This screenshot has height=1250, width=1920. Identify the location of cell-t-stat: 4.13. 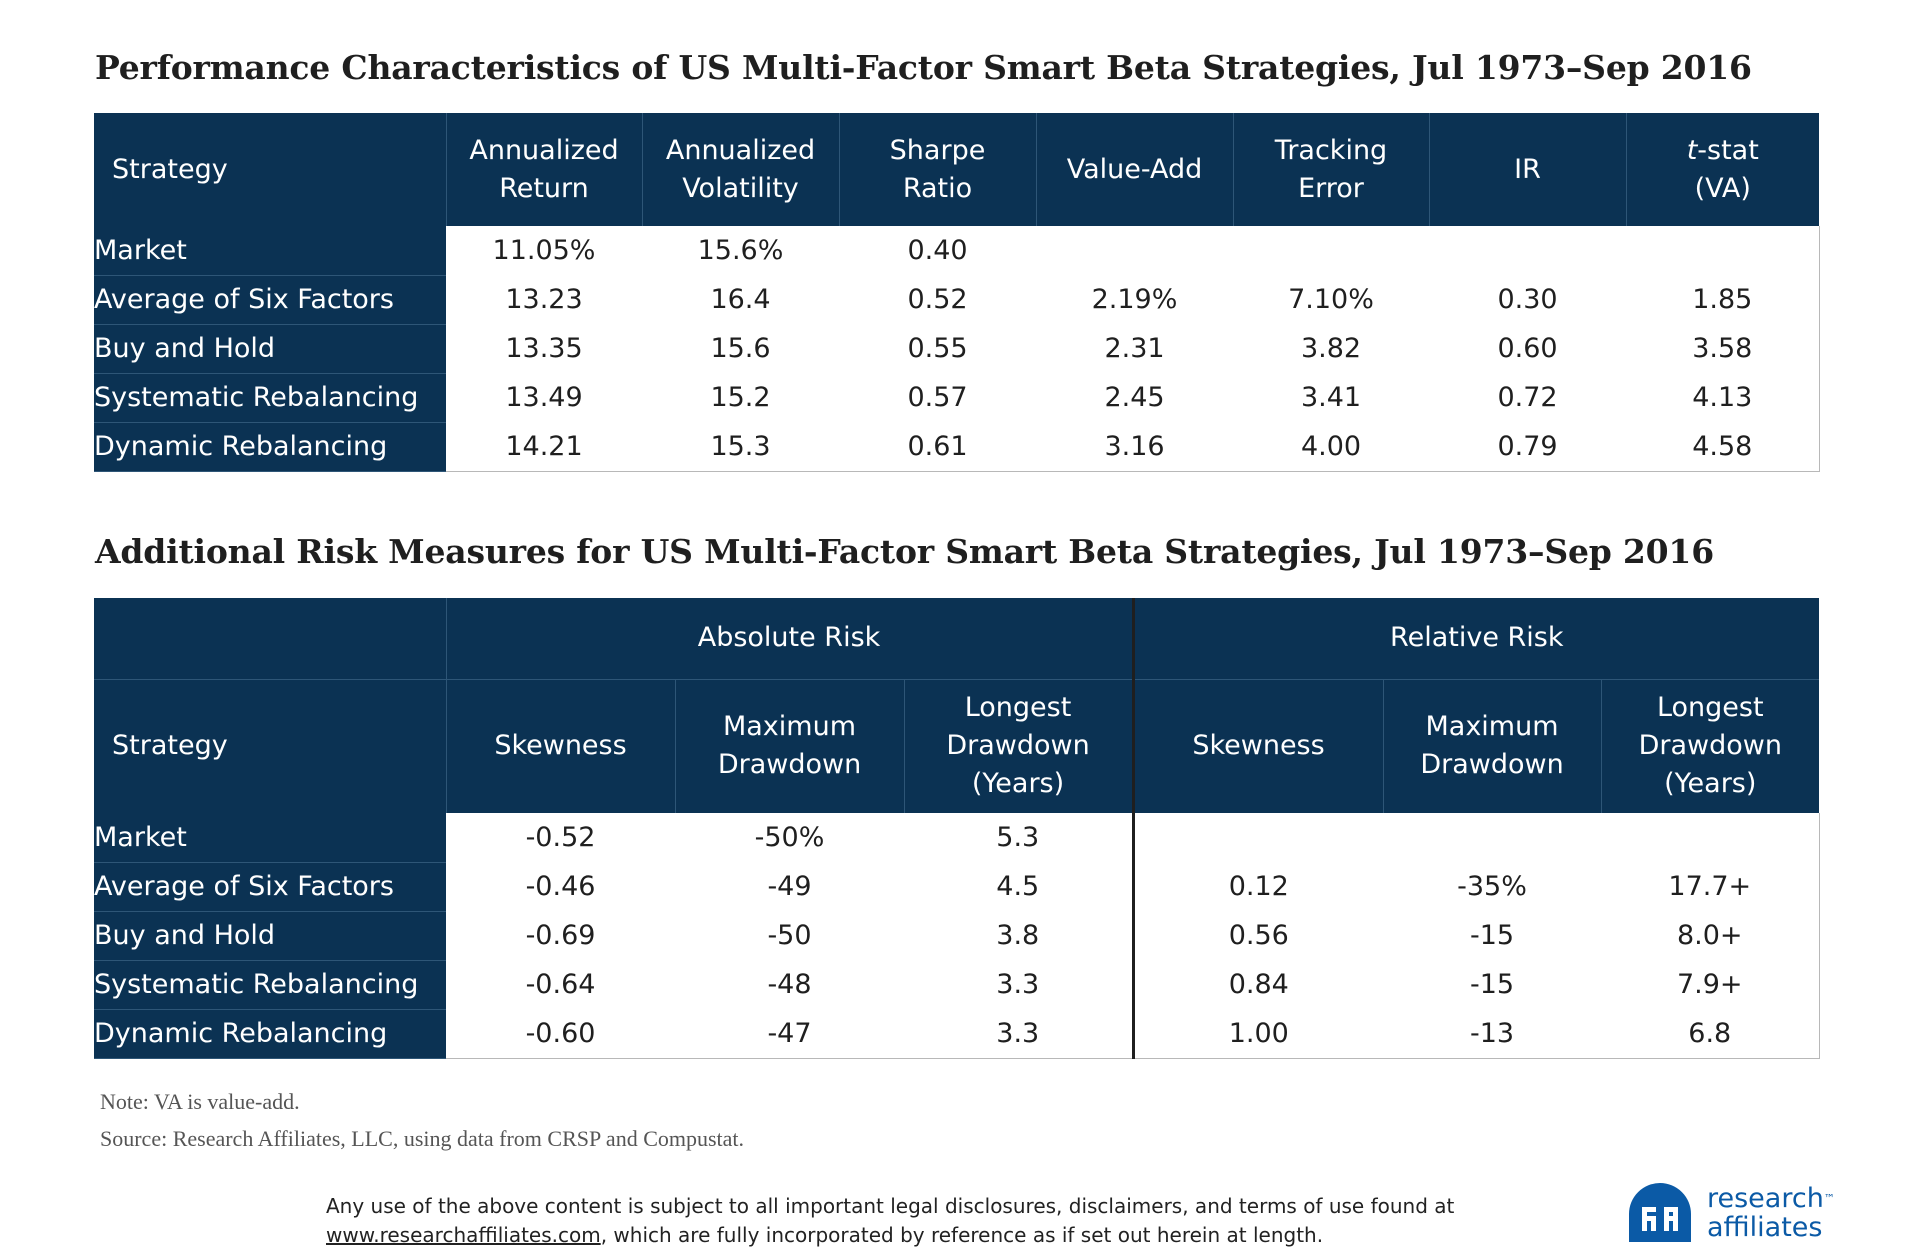
(1723, 397).